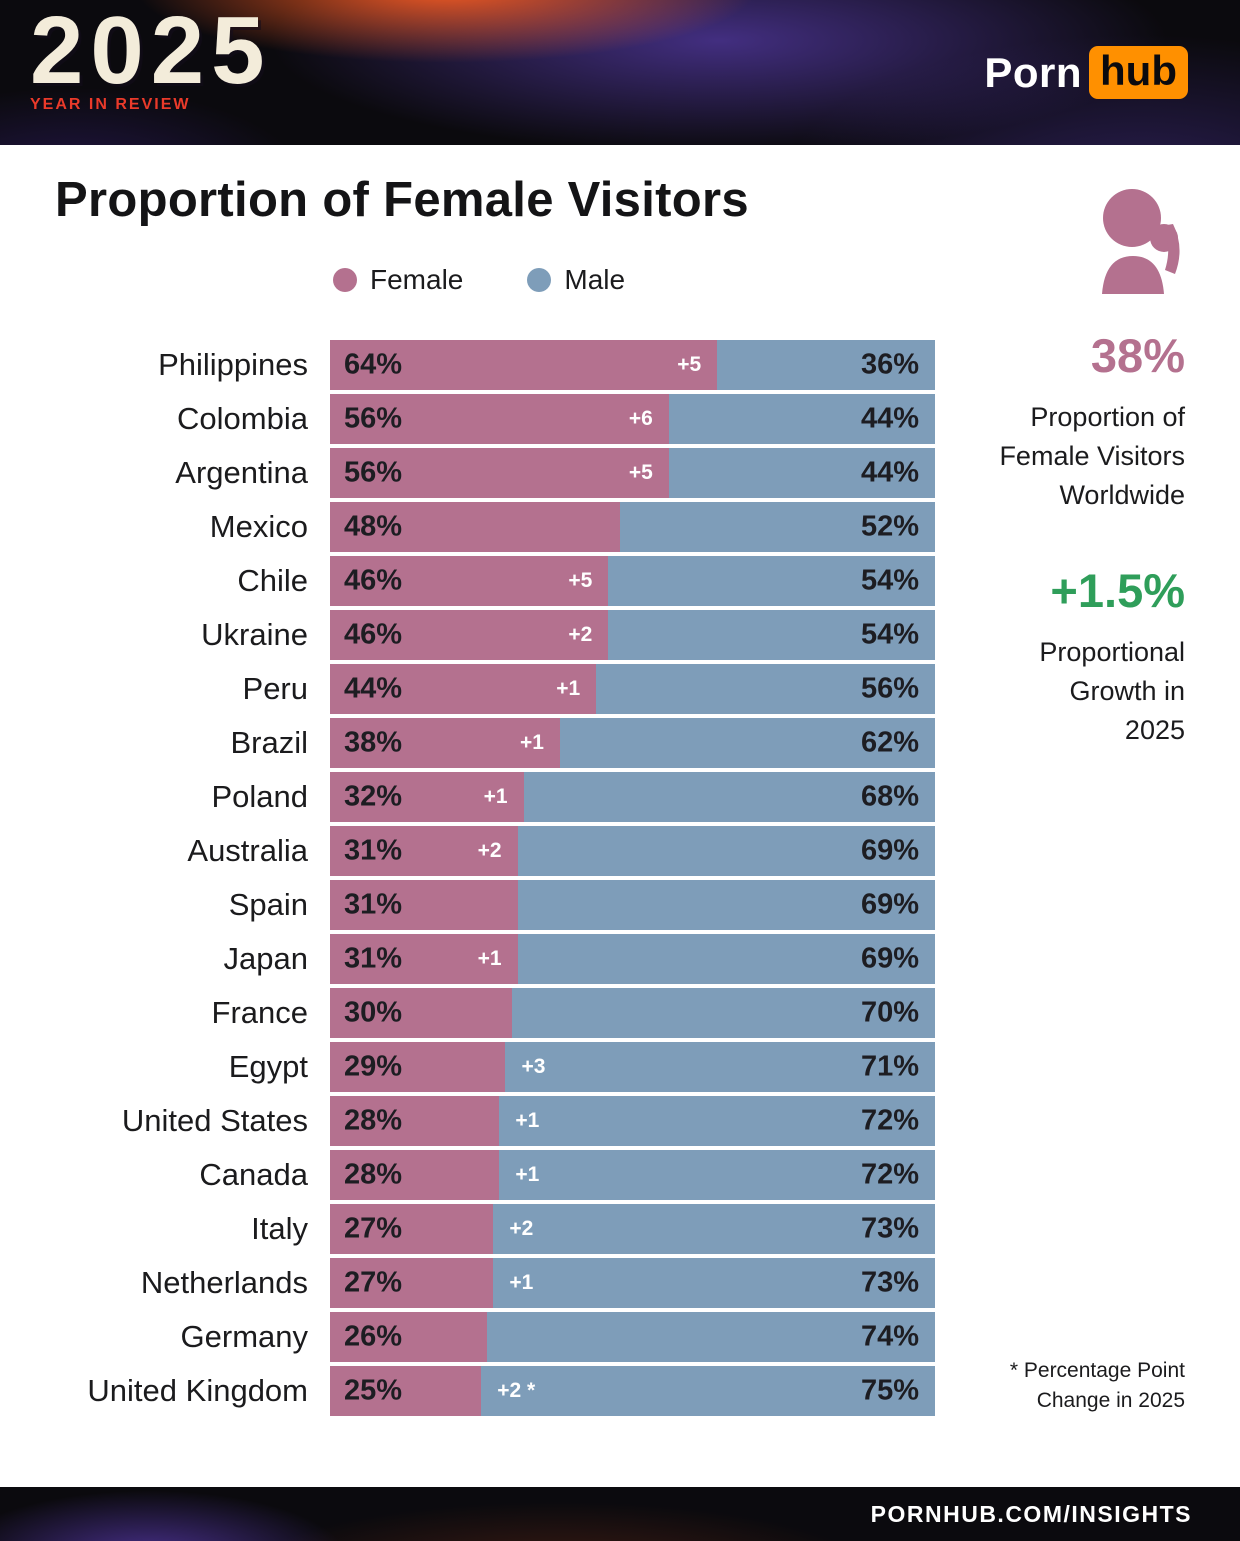 Image resolution: width=1240 pixels, height=1541 pixels. Describe the element at coordinates (272, 580) in the screenshot. I see `country-label: Chile` at that location.